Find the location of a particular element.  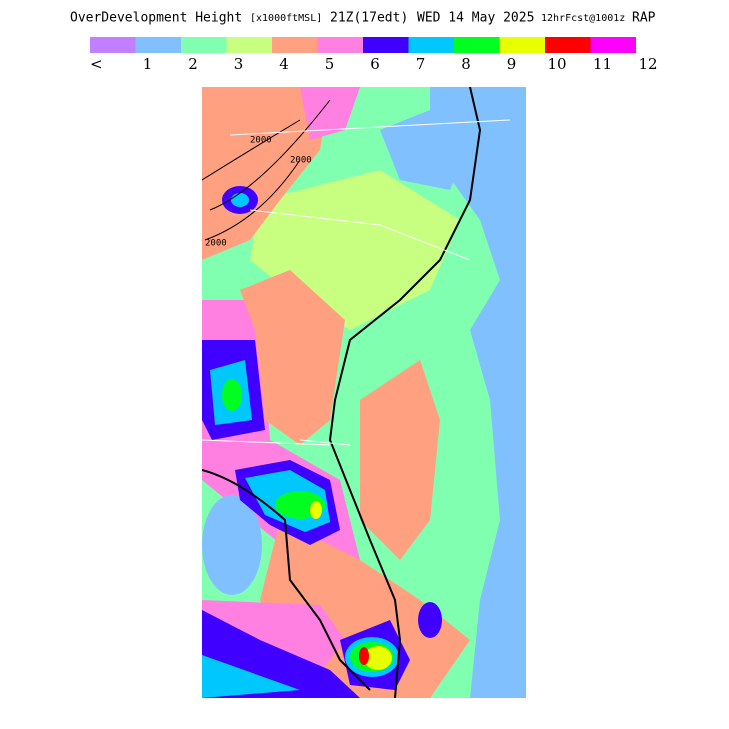

model: RAP is located at coordinates (644, 18).